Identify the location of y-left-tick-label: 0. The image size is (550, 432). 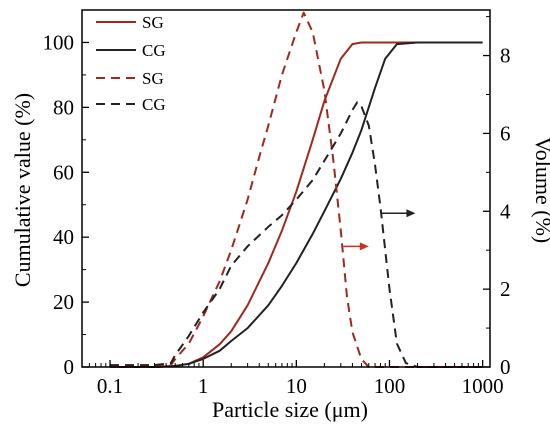
(69, 367).